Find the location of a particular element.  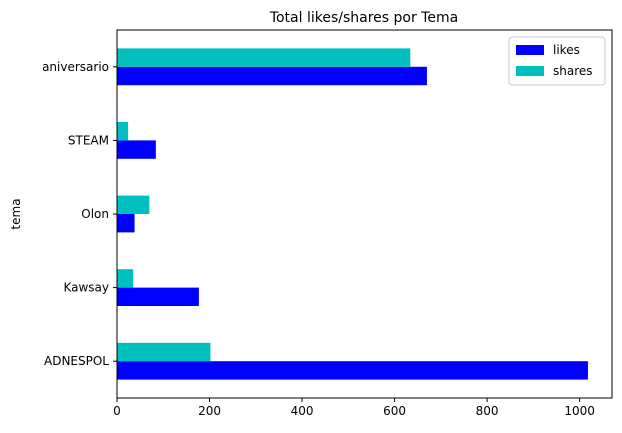

legend-label-likes: likes is located at coordinates (566, 50).